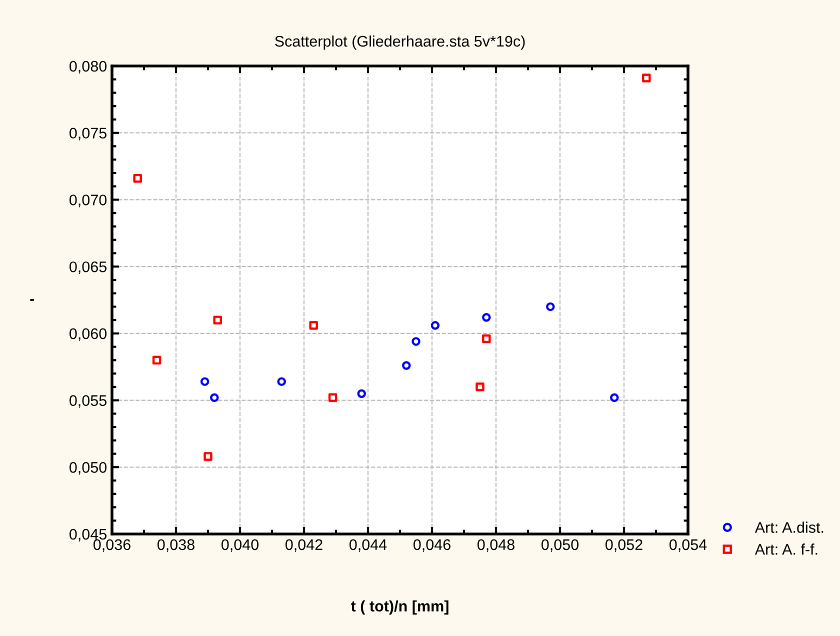 The image size is (840, 636). Describe the element at coordinates (368, 545) in the screenshot. I see `x-tick-label: 0,044` at that location.